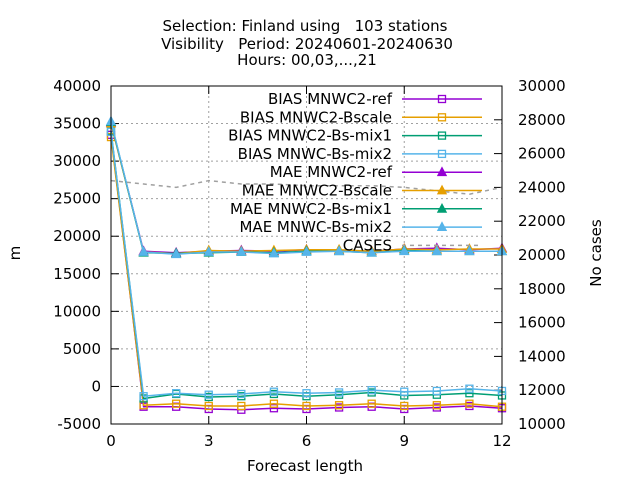  What do you see at coordinates (209, 441) in the screenshot?
I see `x-tick-label: 3` at bounding box center [209, 441].